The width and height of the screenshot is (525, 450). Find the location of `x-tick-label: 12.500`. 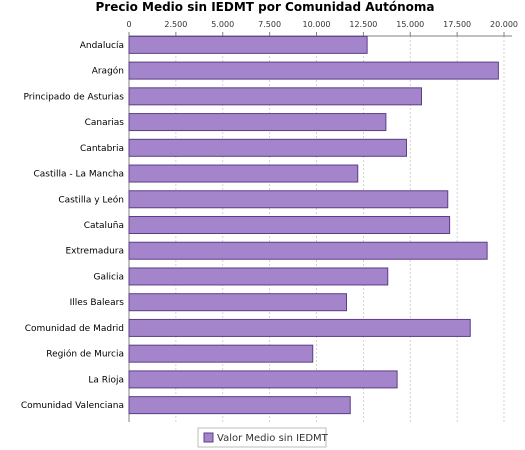

x-tick-label: 12.500 is located at coordinates (363, 24).